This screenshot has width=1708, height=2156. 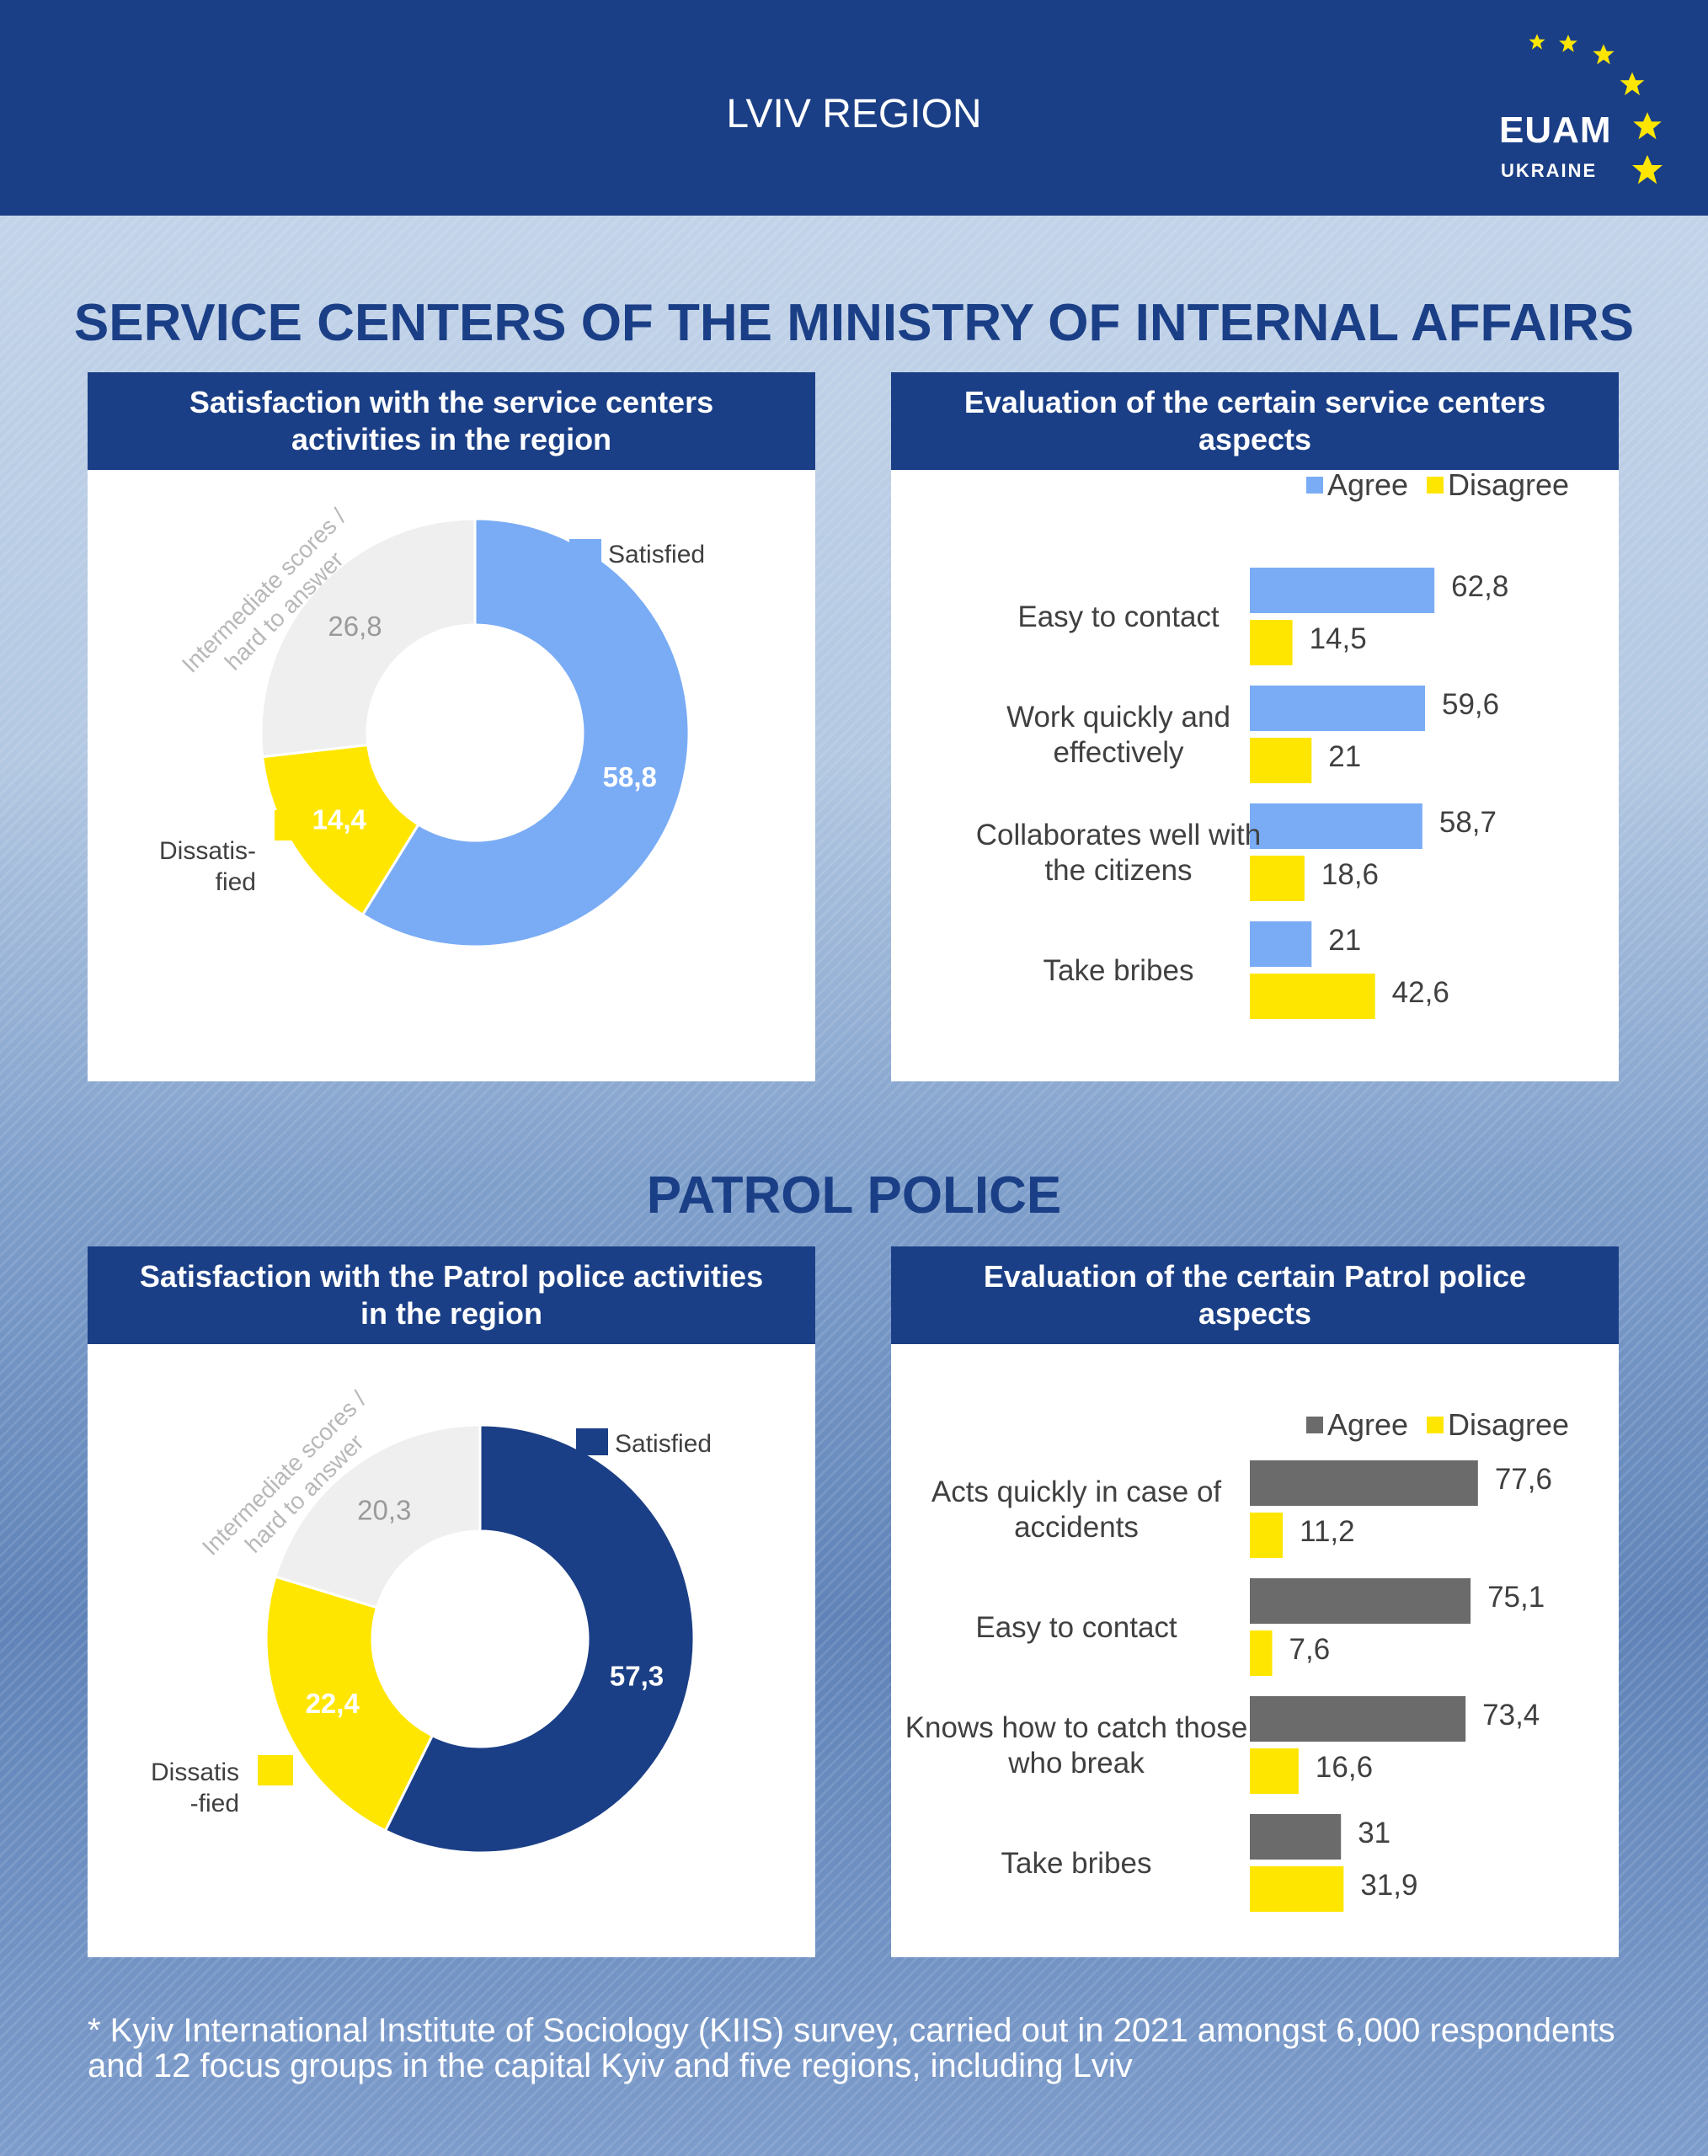 What do you see at coordinates (384, 1510) in the screenshot?
I see `slice-value-label: 20,3` at bounding box center [384, 1510].